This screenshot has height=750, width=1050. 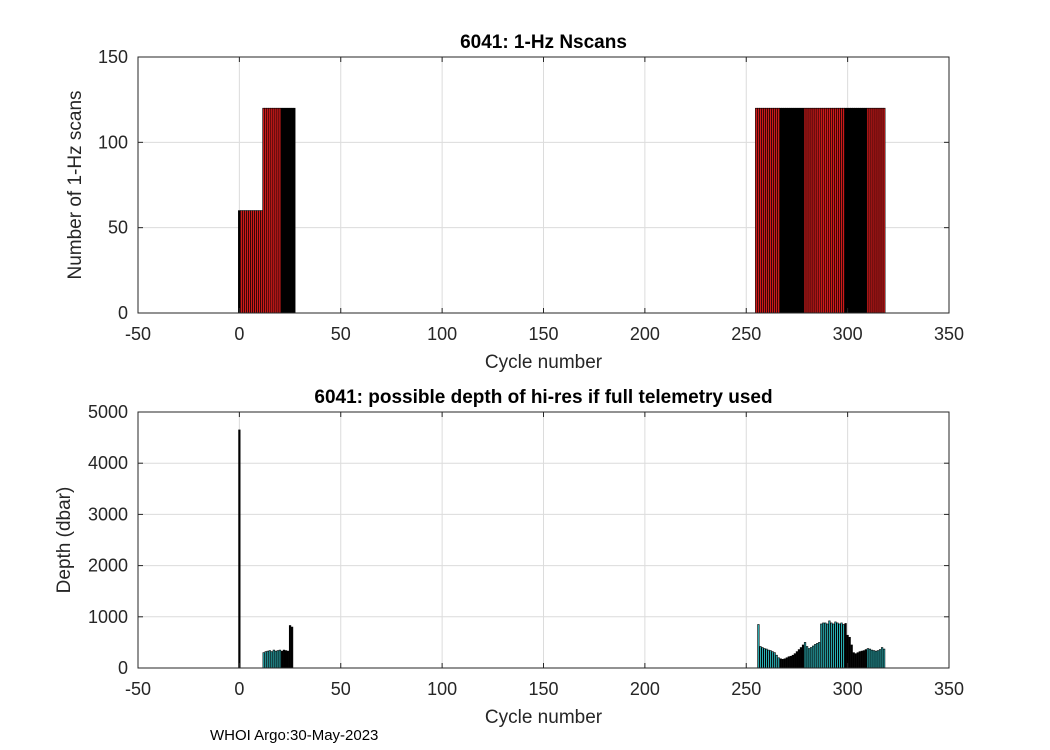 What do you see at coordinates (848, 334) in the screenshot?
I see `x-tick-label: 300` at bounding box center [848, 334].